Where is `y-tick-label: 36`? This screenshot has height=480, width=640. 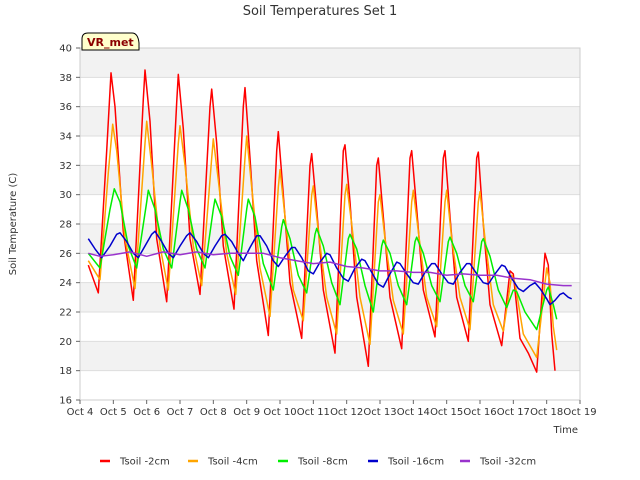 y-tick-label: 36 is located at coordinates (65, 107).